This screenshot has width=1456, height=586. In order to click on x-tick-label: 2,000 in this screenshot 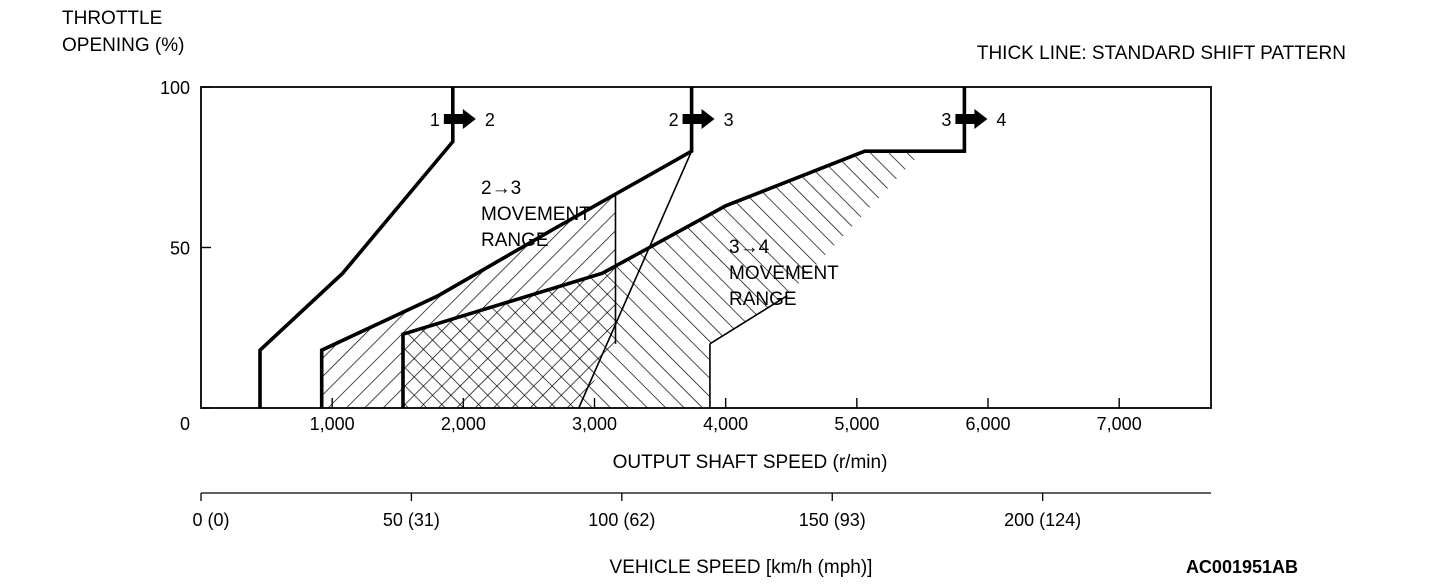, I will do `click(463, 424)`.